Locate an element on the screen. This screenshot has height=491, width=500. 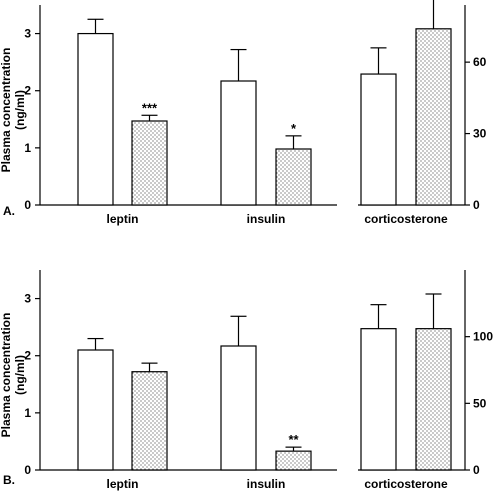
right-tick-label: 60 is located at coordinates (480, 62).